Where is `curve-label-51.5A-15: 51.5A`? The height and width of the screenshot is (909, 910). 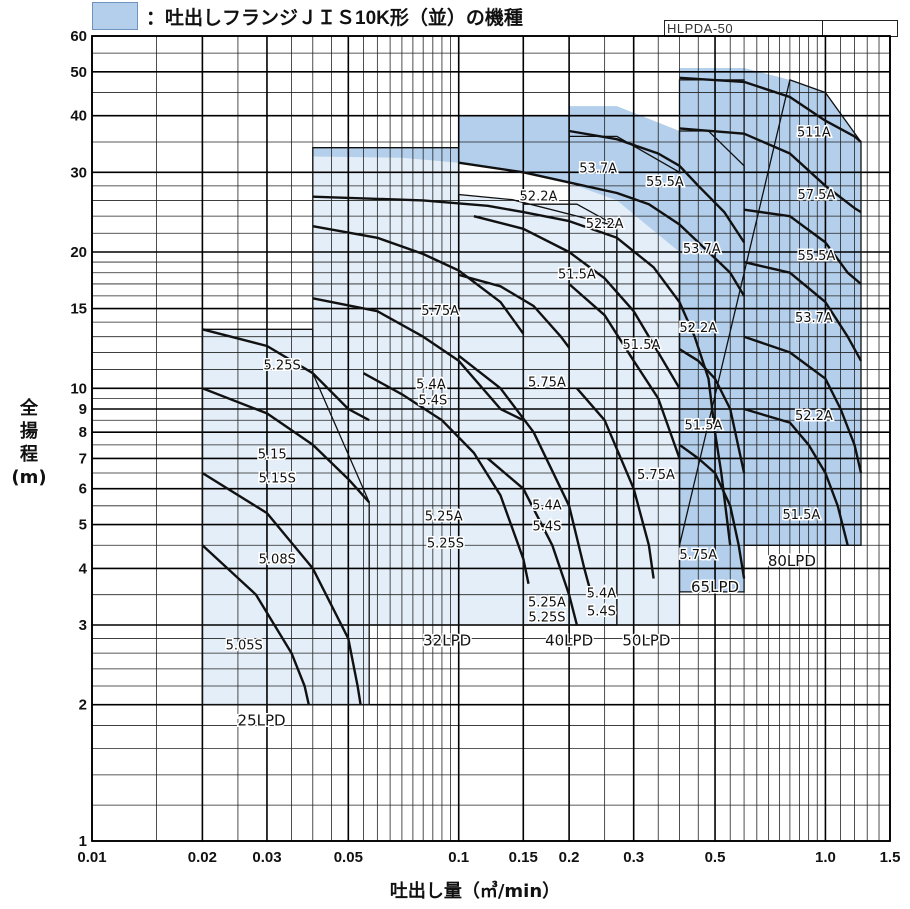 curve-label-51.5A-15: 51.5A is located at coordinates (577, 274).